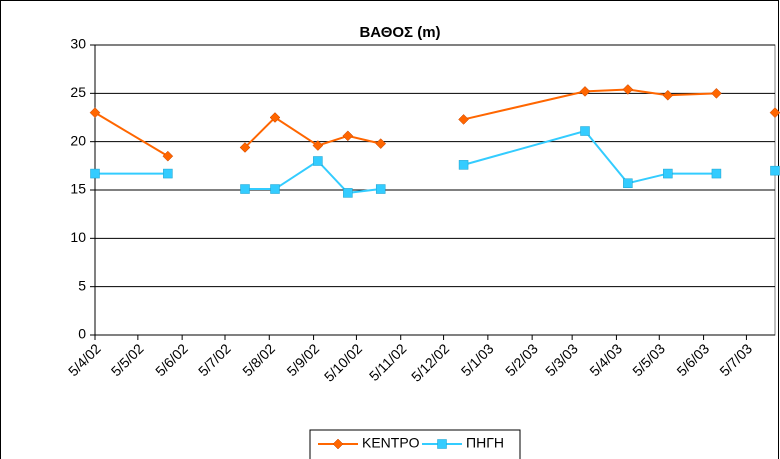  What do you see at coordinates (78, 44) in the screenshot?
I see `y-tick-label: 30` at bounding box center [78, 44].